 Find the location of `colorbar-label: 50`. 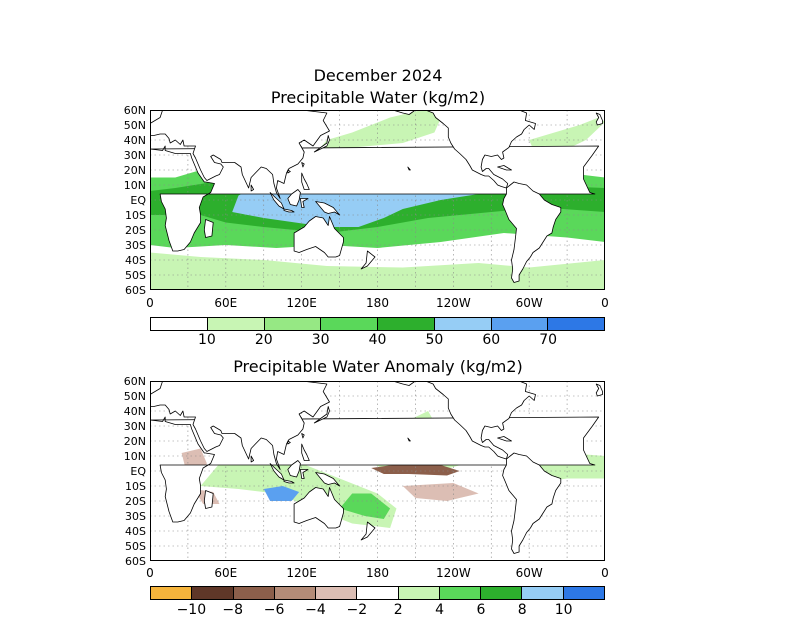

colorbar-label: 50 is located at coordinates (434, 340).